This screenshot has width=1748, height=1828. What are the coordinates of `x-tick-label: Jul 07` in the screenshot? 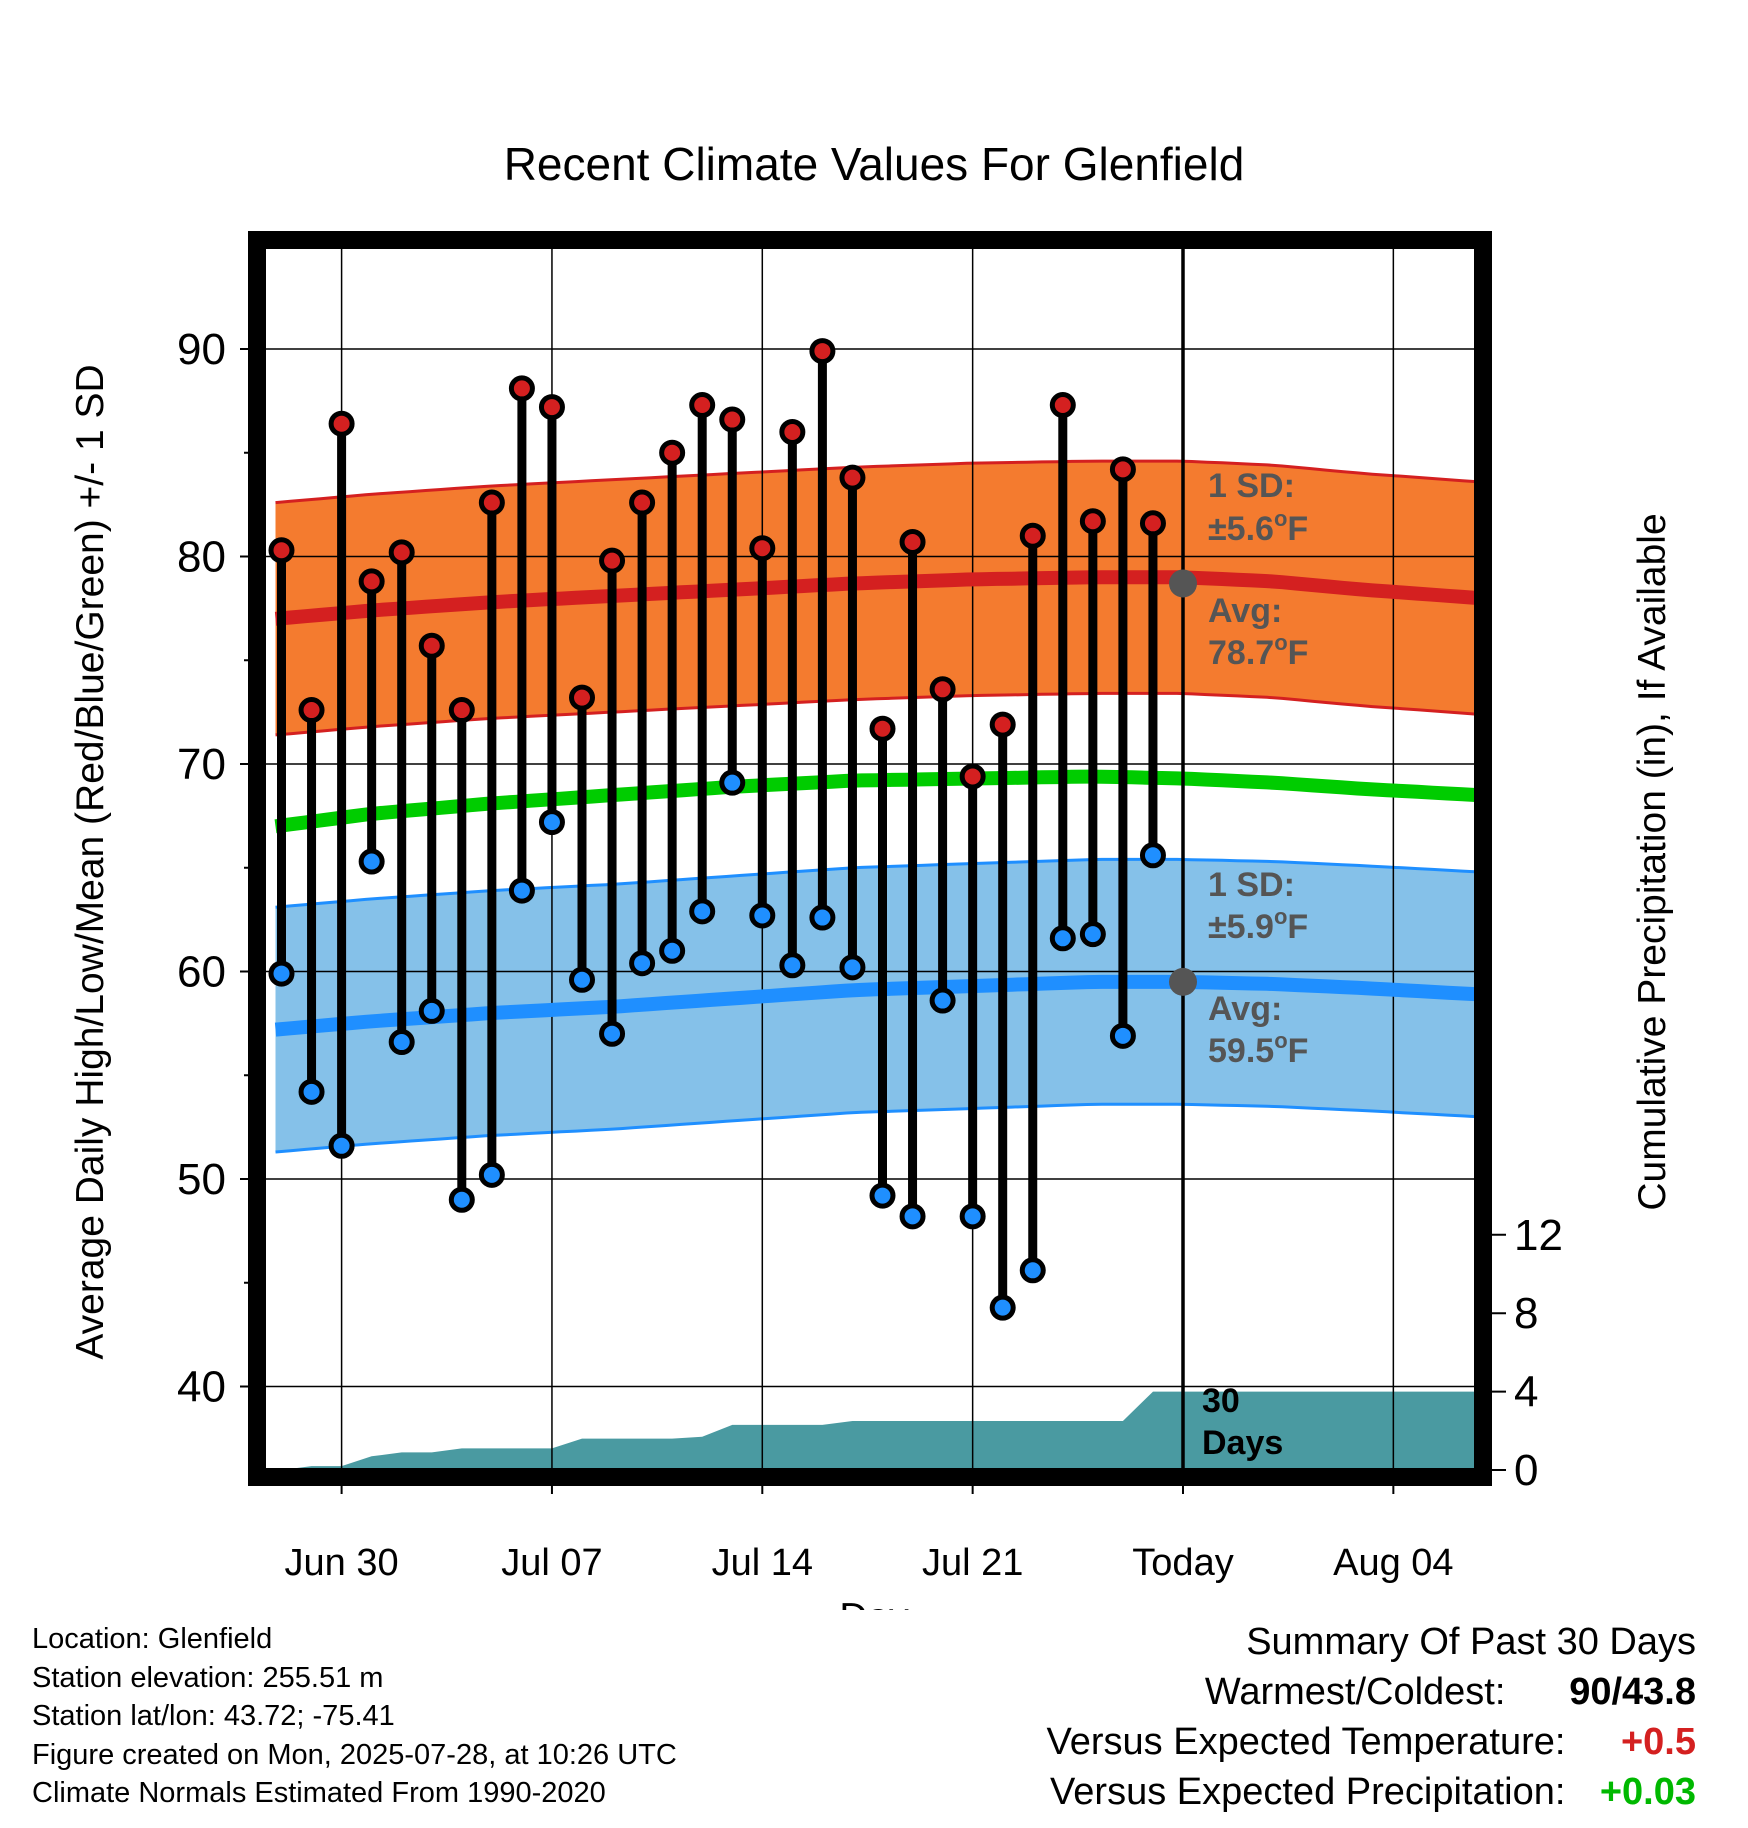 It's located at (551, 1563).